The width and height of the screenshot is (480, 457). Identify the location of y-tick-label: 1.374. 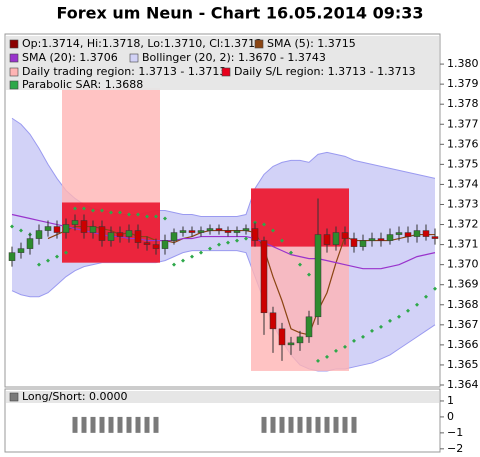
(463, 183).